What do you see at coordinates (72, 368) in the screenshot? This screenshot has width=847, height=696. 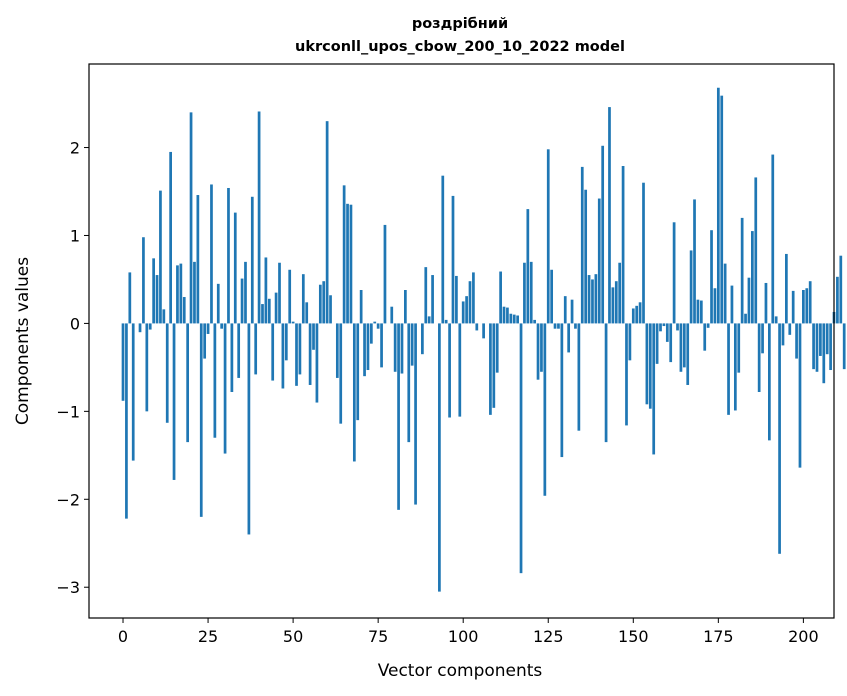 I see `y-axis-ticks: −3 −2 −1 0 1 2` at bounding box center [72, 368].